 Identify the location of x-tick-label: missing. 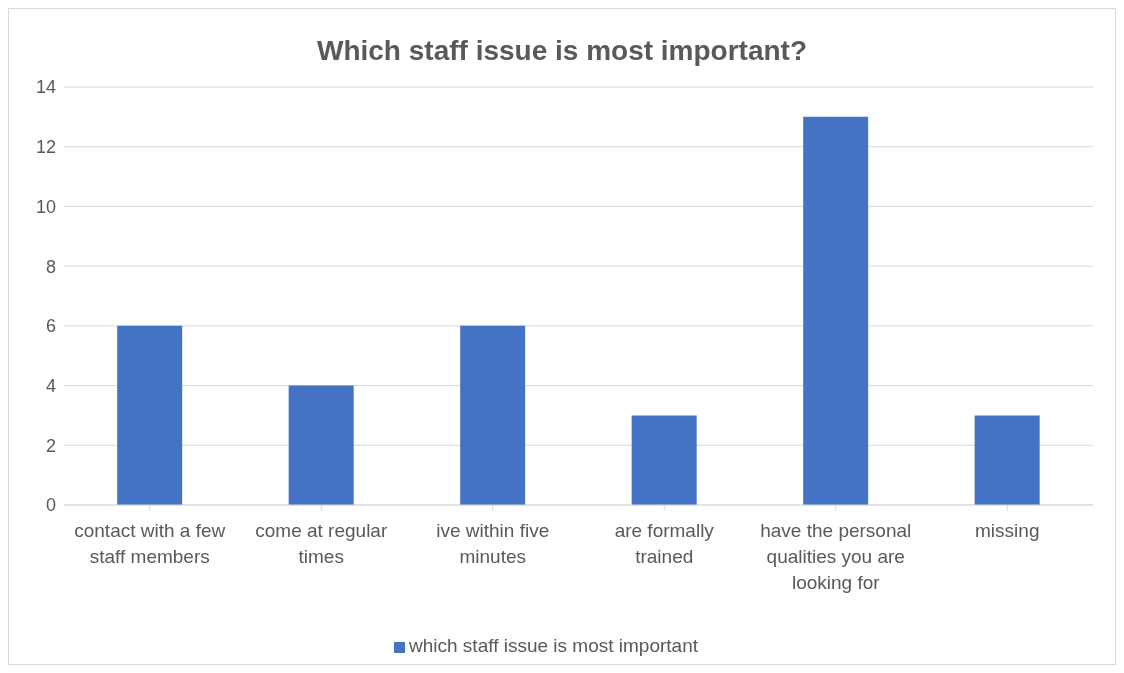
(1007, 530).